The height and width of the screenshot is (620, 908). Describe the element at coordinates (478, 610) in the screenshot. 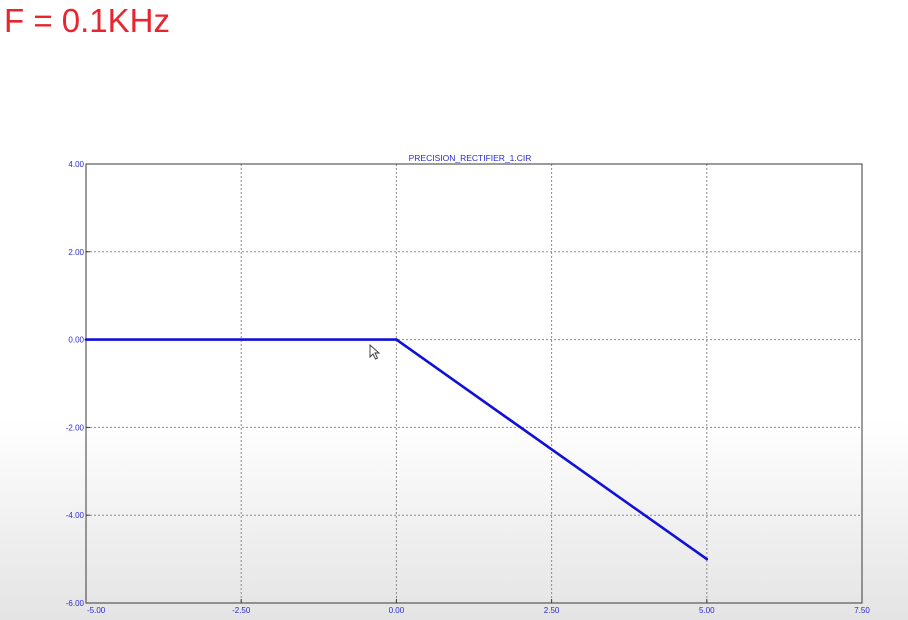

I see `x-tick-labels: -5.00 -2.50 0.00 2.50 5.00 7.50` at that location.